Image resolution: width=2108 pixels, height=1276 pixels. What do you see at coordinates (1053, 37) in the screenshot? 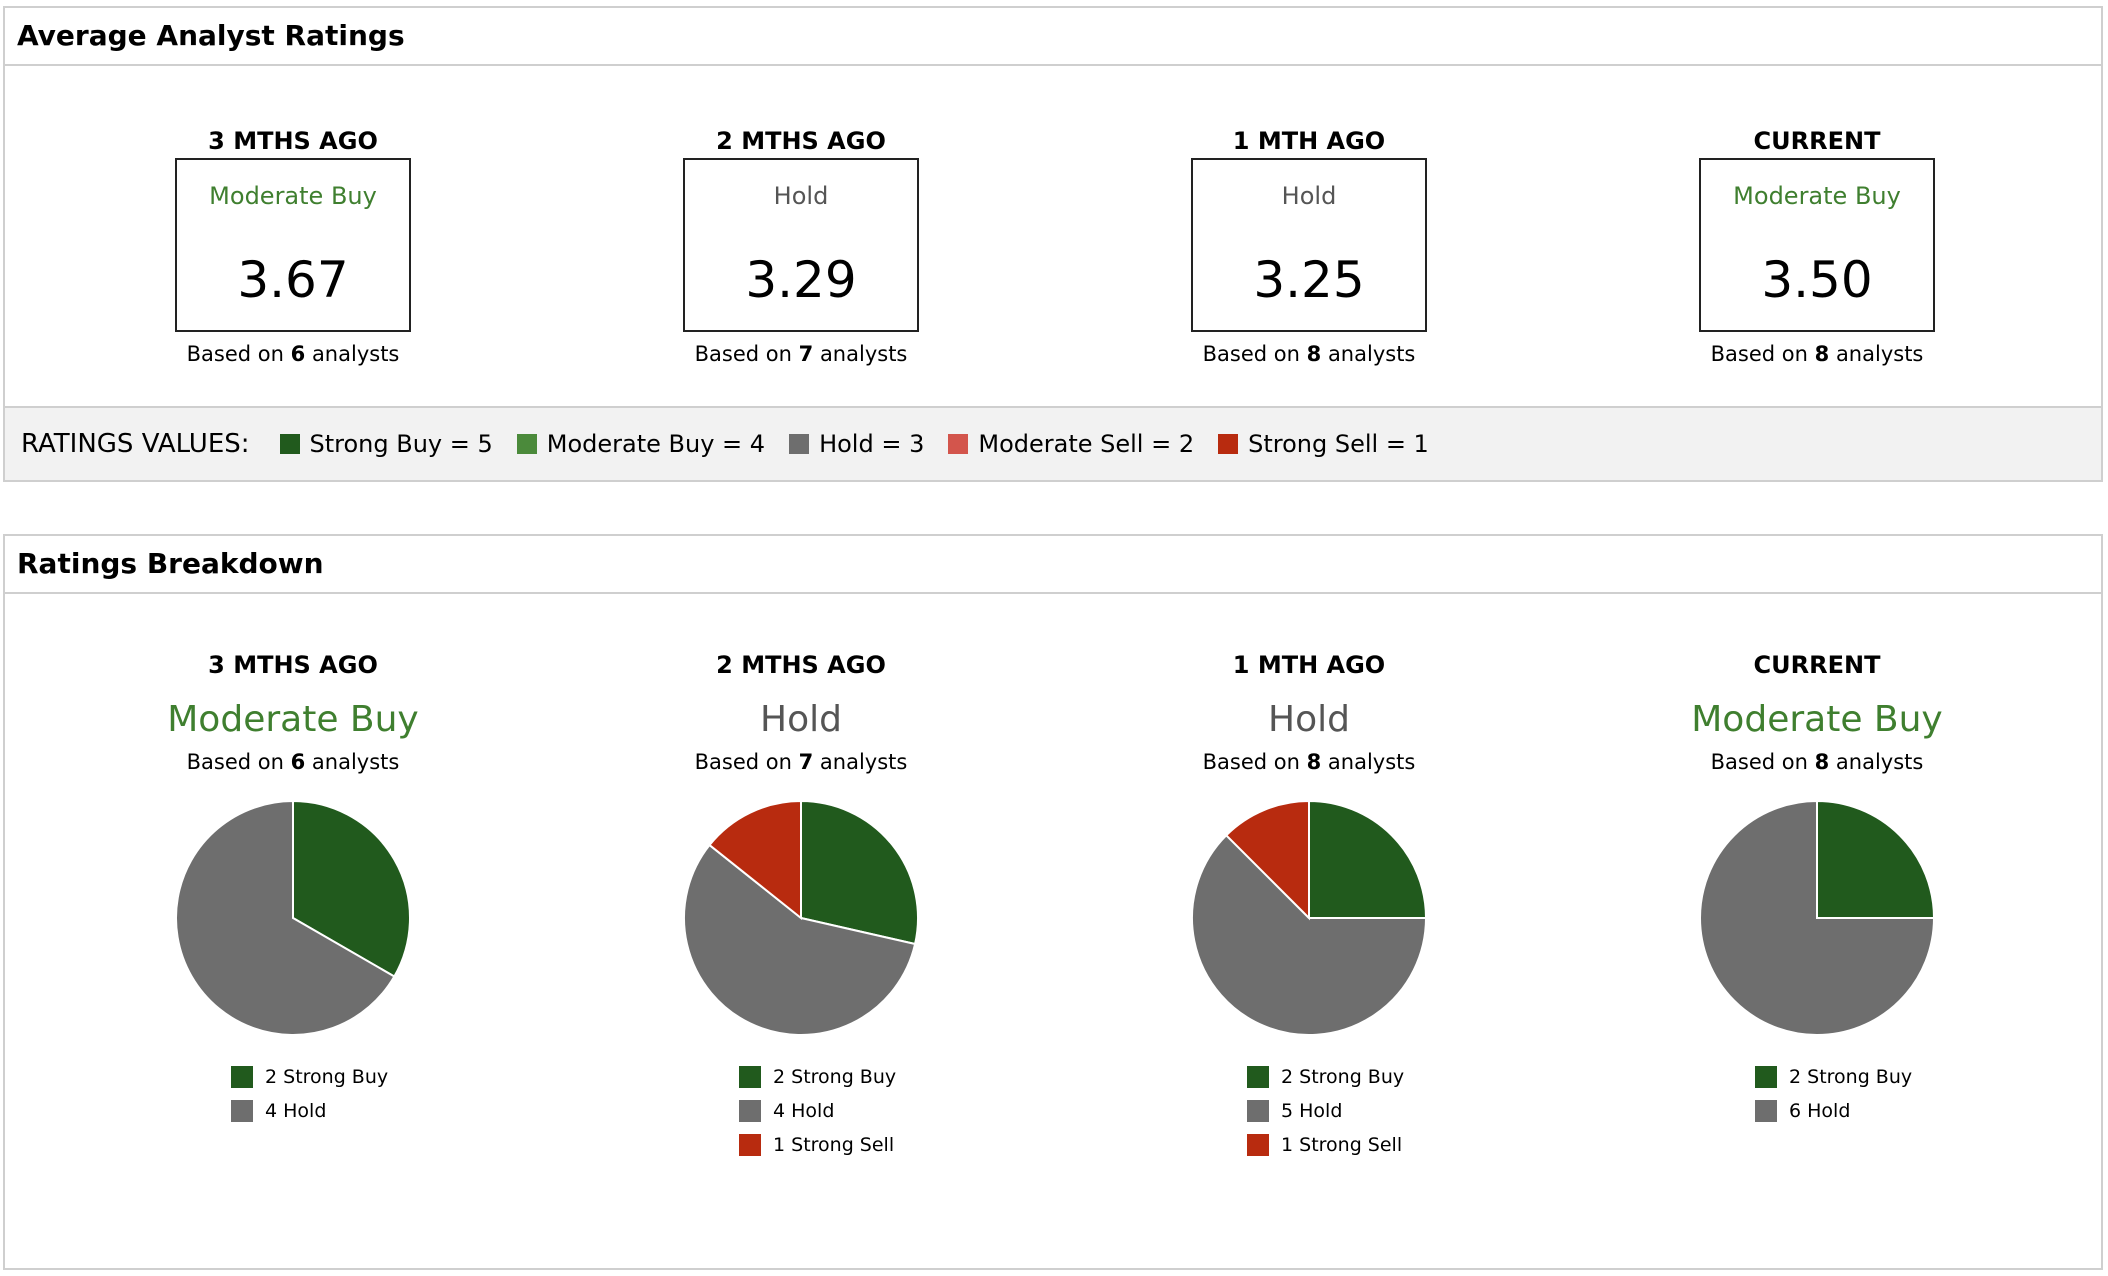
I see `average-ratings-title: Average Analyst Ratings` at bounding box center [1053, 37].